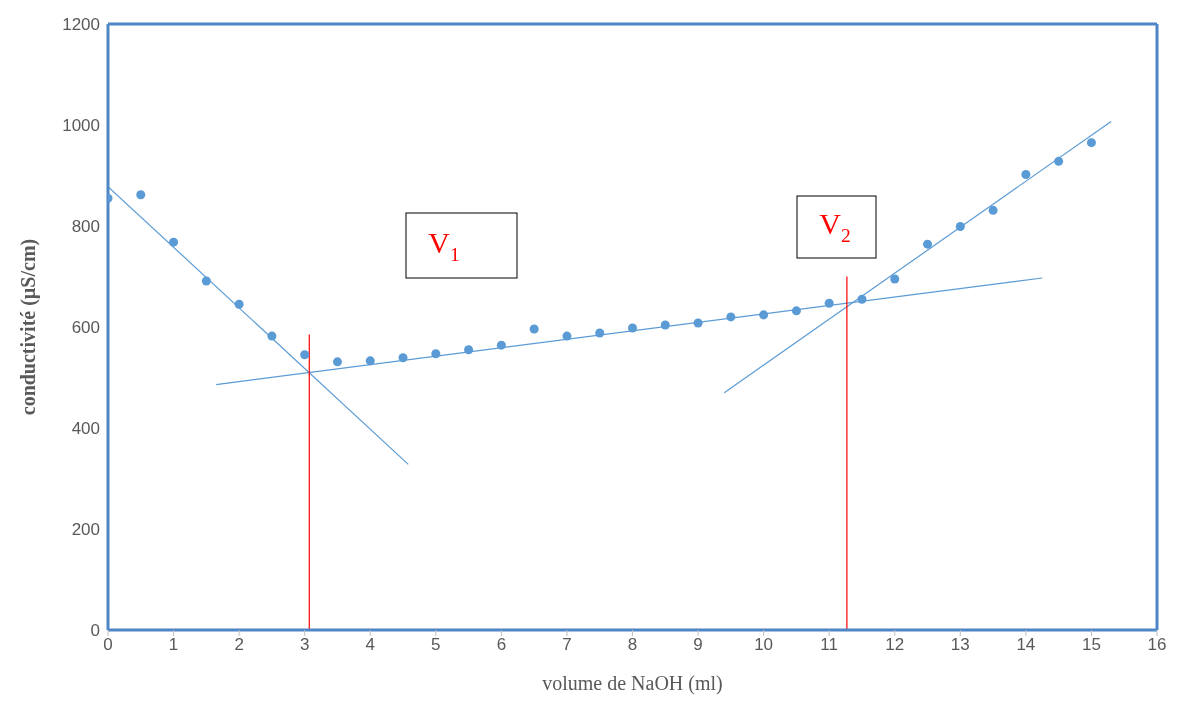 The width and height of the screenshot is (1177, 728). I want to click on x-tick-label: 0, so click(108, 645).